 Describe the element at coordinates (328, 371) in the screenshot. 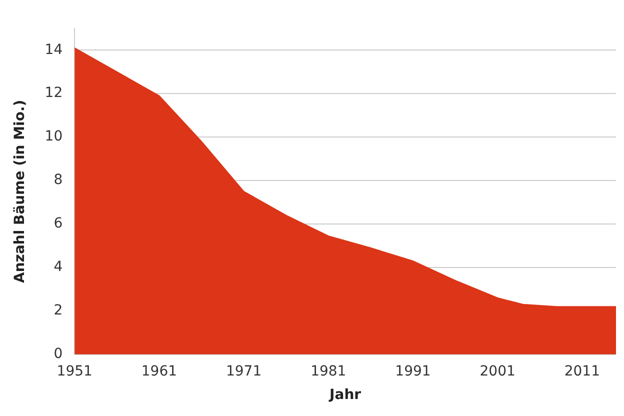

I see `x-tick-label: 1981` at that location.